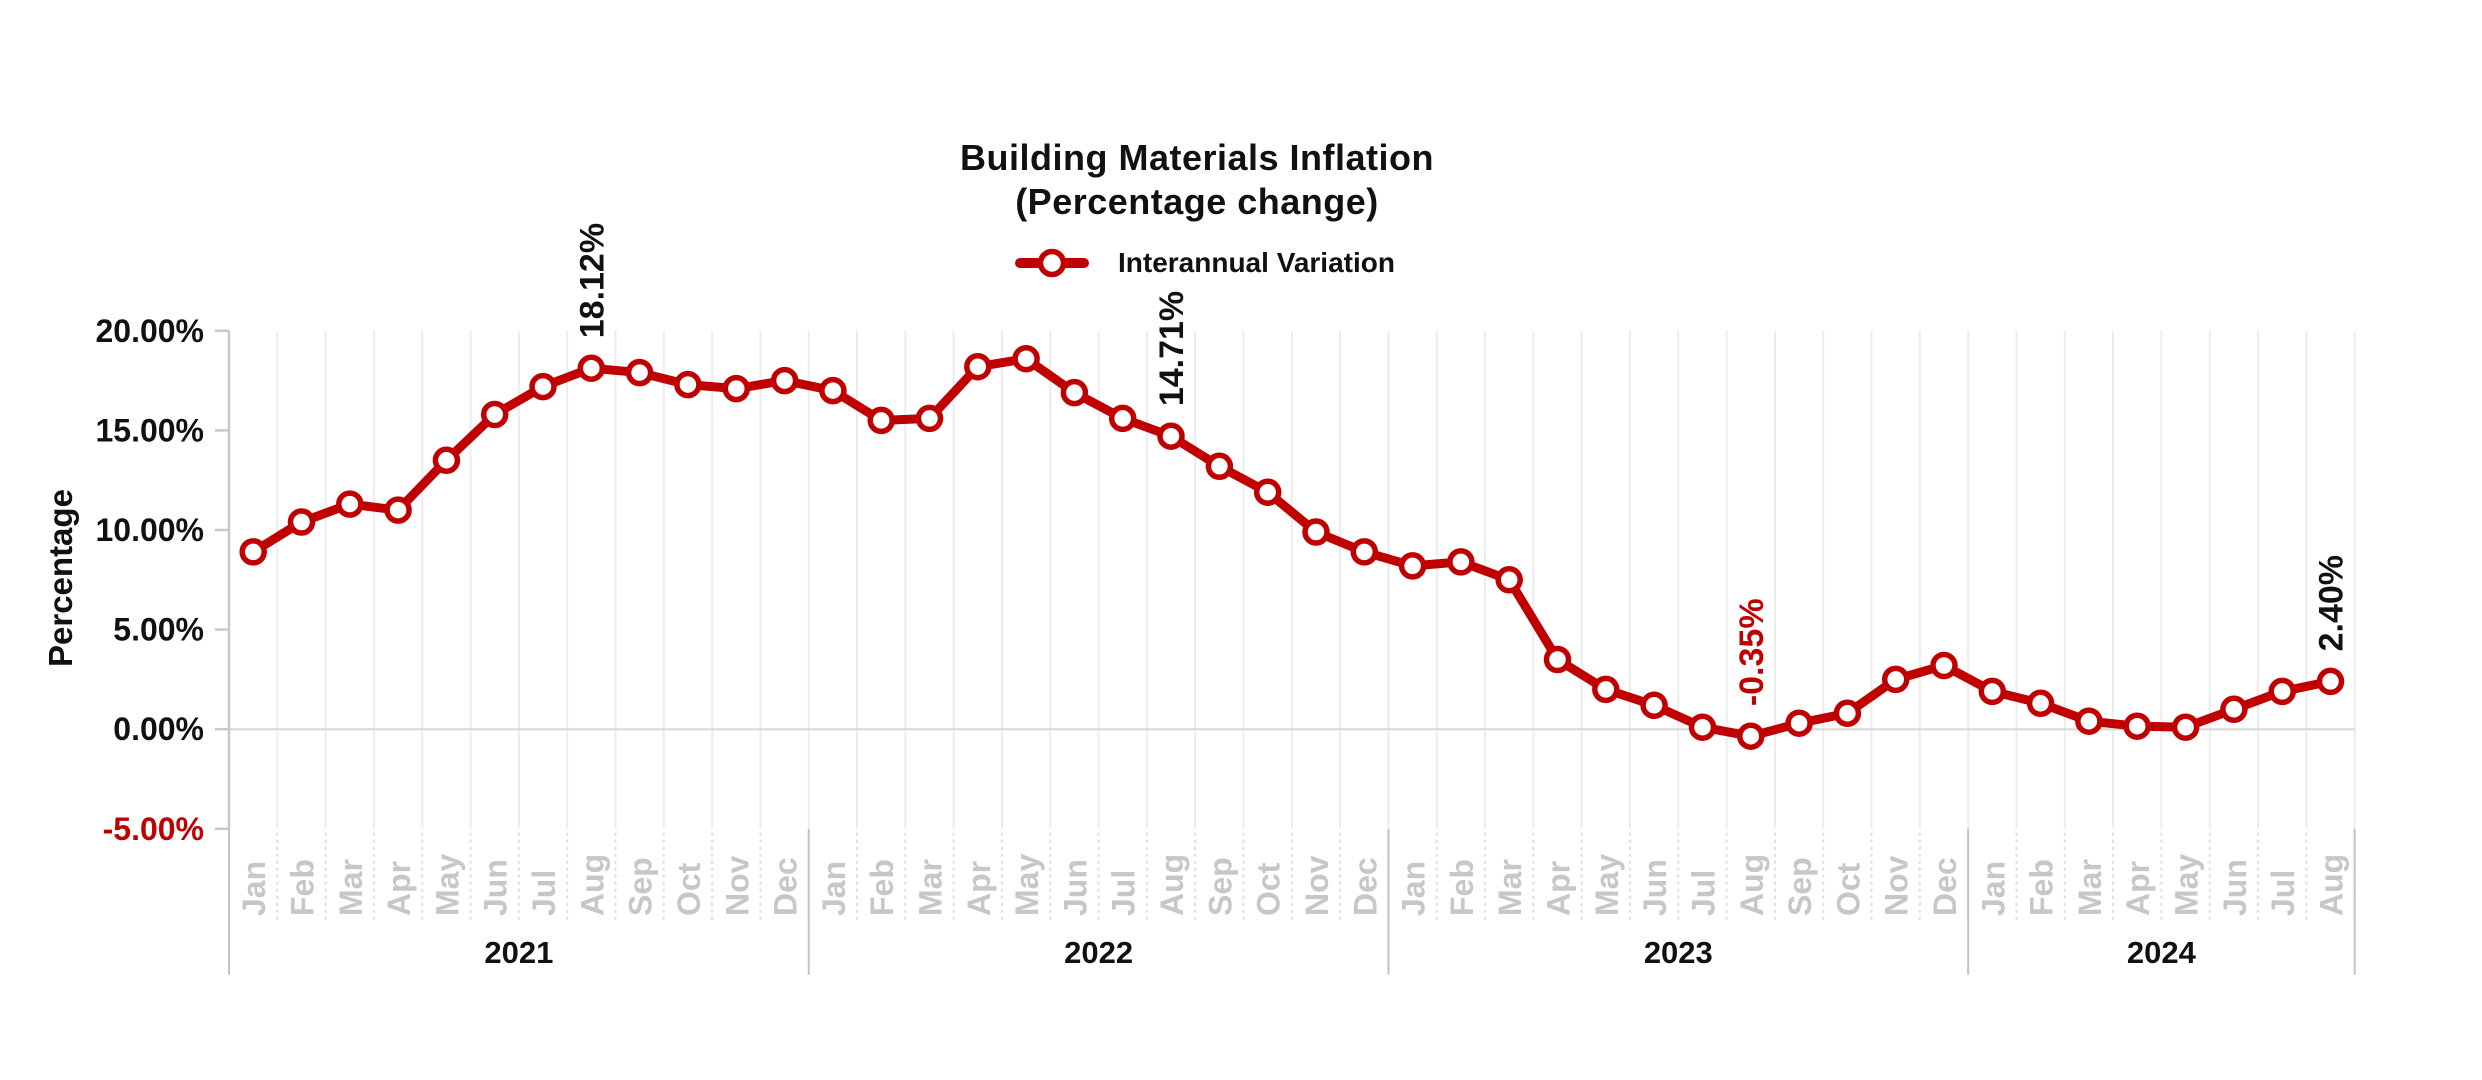  I want to click on legend-series-label: Interannual Variation, so click(1256, 262).